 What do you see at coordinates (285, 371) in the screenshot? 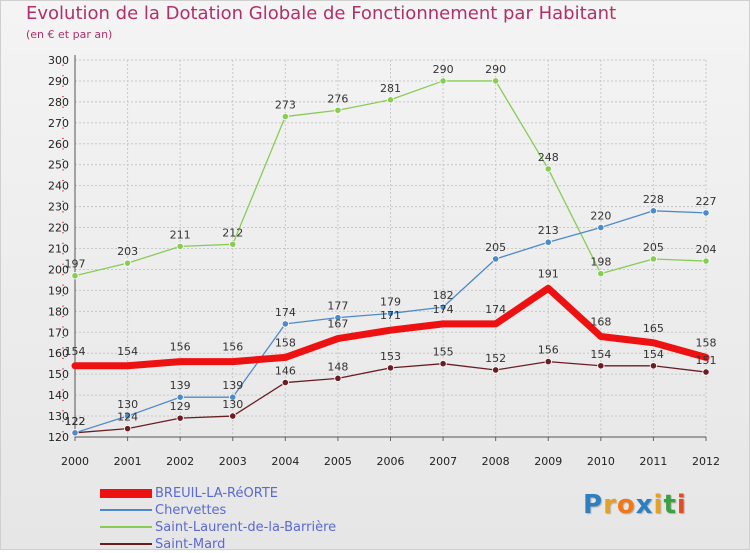
I see `data-label: 146` at bounding box center [285, 371].